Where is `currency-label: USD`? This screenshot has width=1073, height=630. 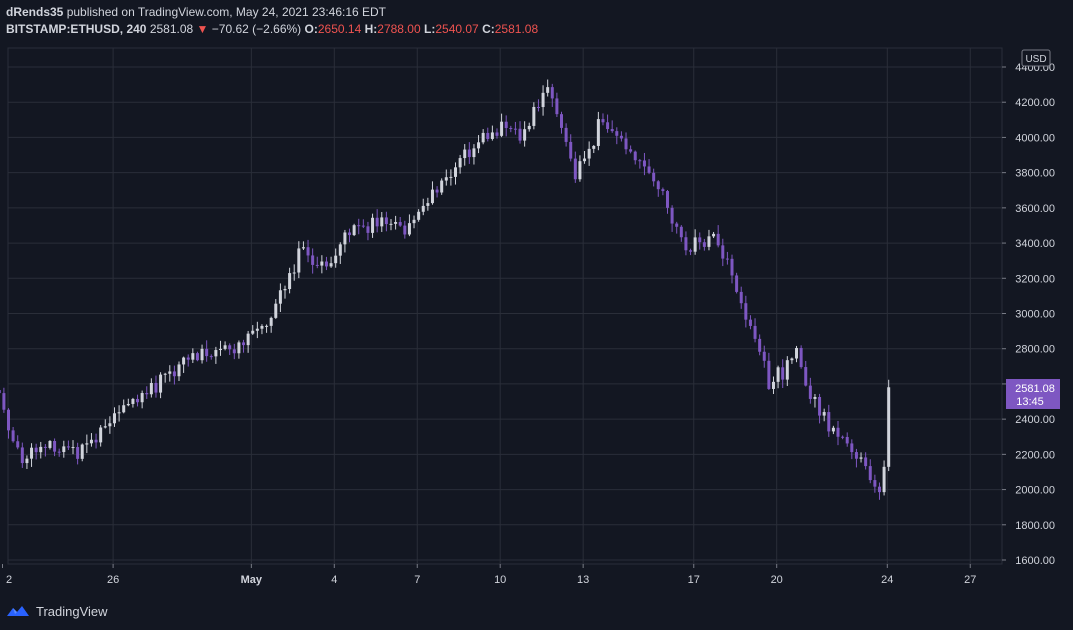 currency-label: USD is located at coordinates (1035, 59).